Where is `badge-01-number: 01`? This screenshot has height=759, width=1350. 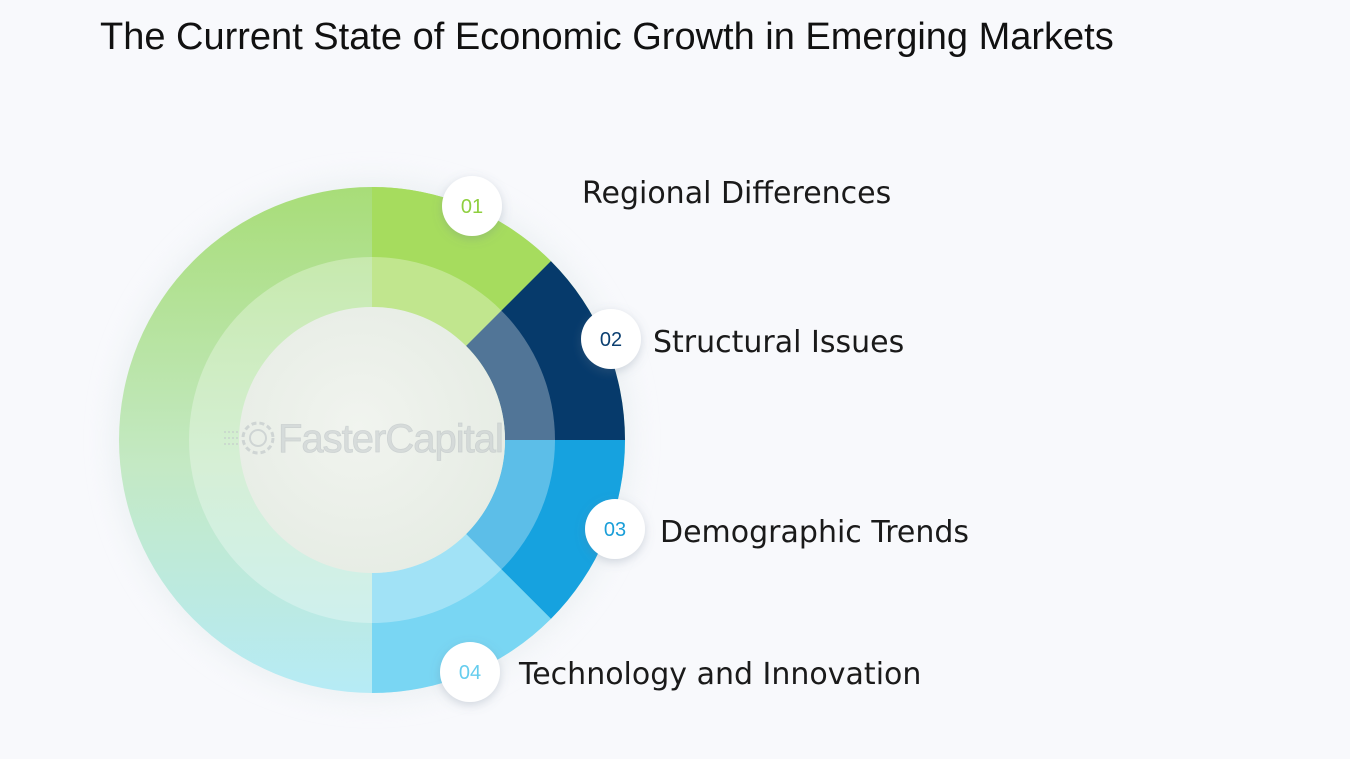
badge-01-number: 01 is located at coordinates (472, 207).